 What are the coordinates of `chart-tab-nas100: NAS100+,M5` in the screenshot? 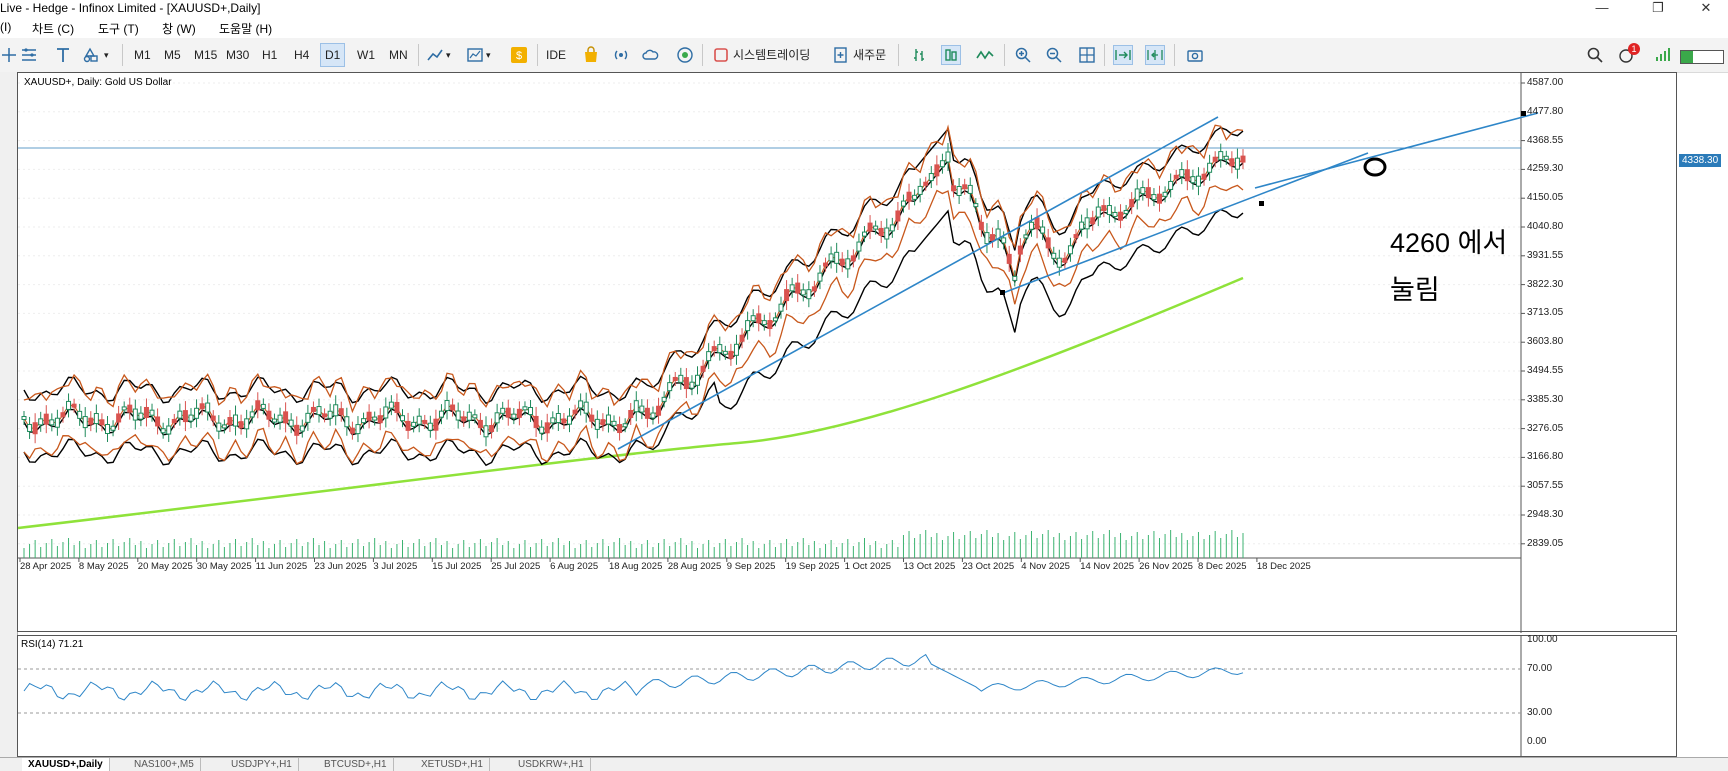 It's located at (164, 764).